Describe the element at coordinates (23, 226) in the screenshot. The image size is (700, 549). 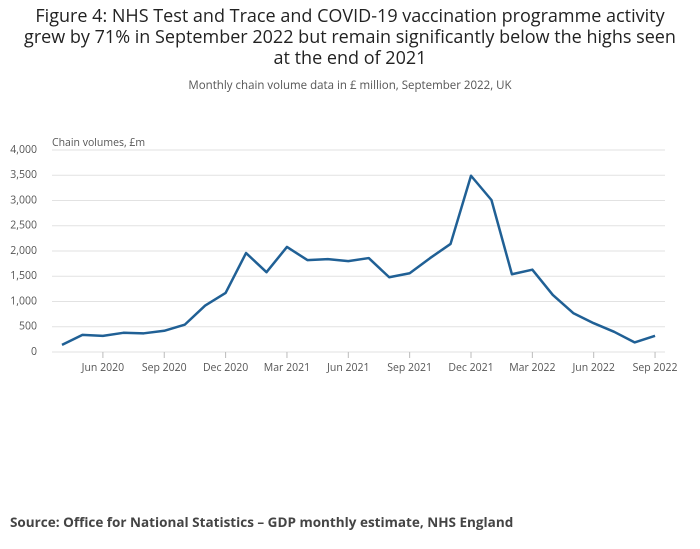
I see `y-tick-label: 2,500` at that location.